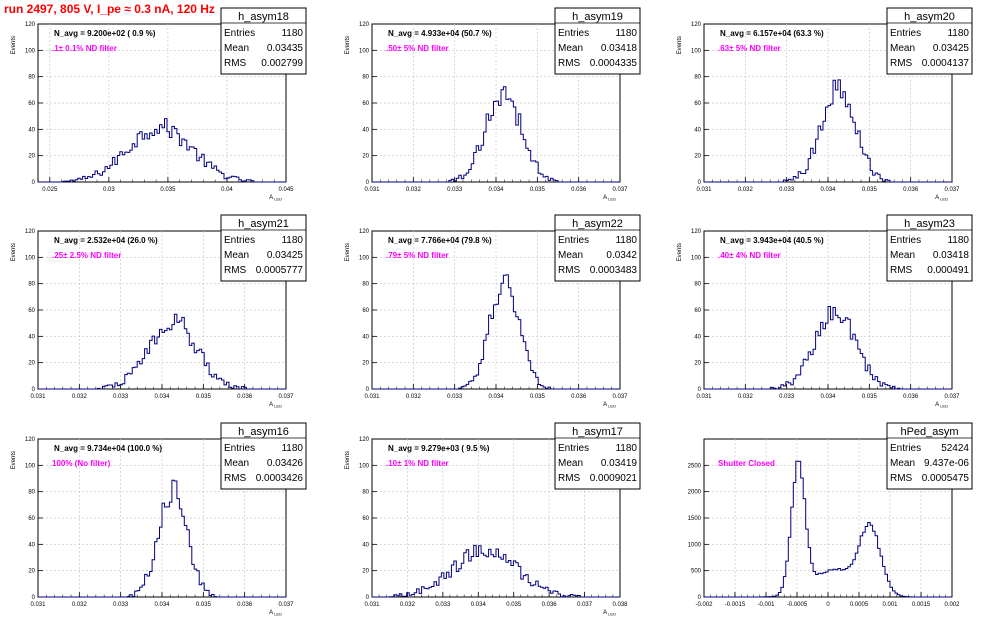  I want to click on y-tick-label: 2000, so click(695, 493).